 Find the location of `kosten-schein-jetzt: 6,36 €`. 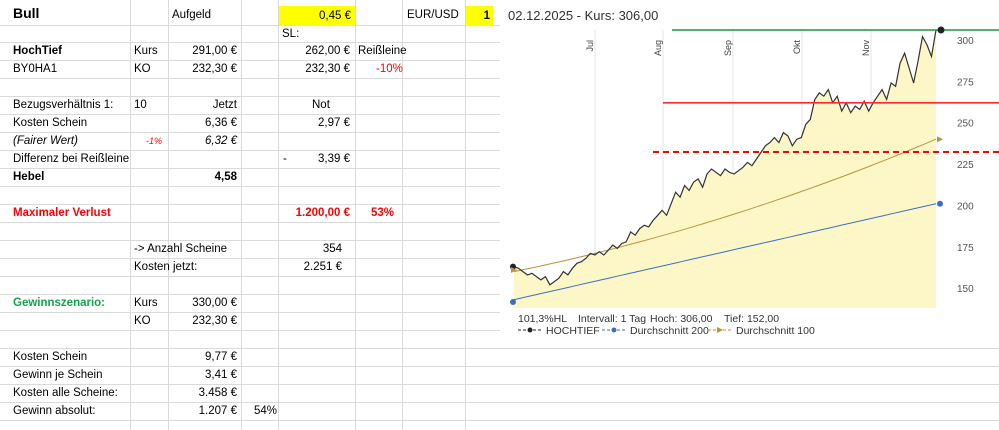

kosten-schein-jetzt: 6,36 € is located at coordinates (221, 123).